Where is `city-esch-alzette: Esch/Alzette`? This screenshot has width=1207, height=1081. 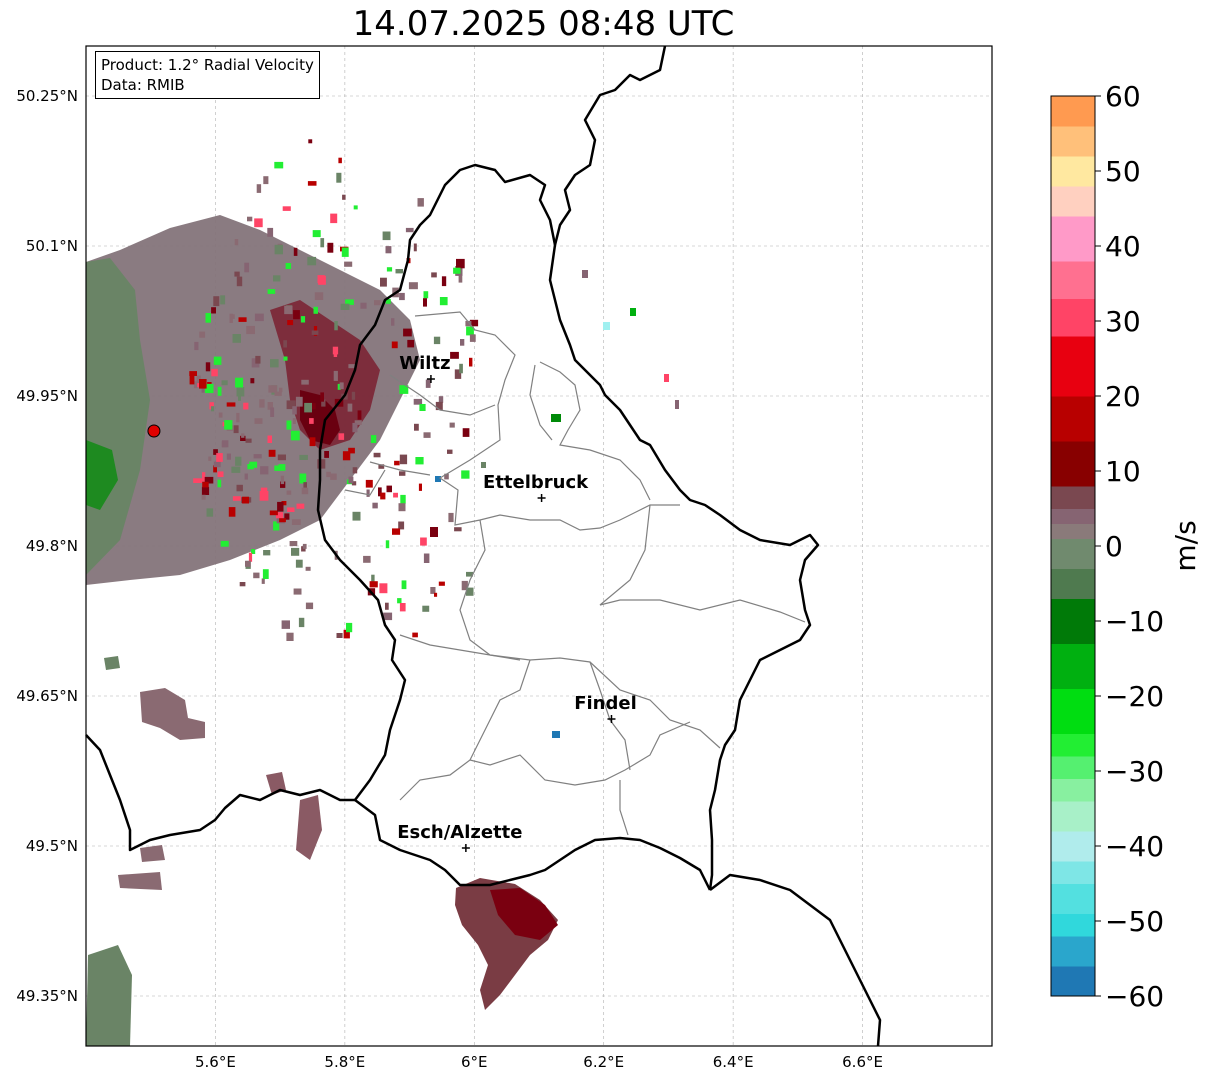 city-esch-alzette: Esch/Alzette is located at coordinates (460, 837).